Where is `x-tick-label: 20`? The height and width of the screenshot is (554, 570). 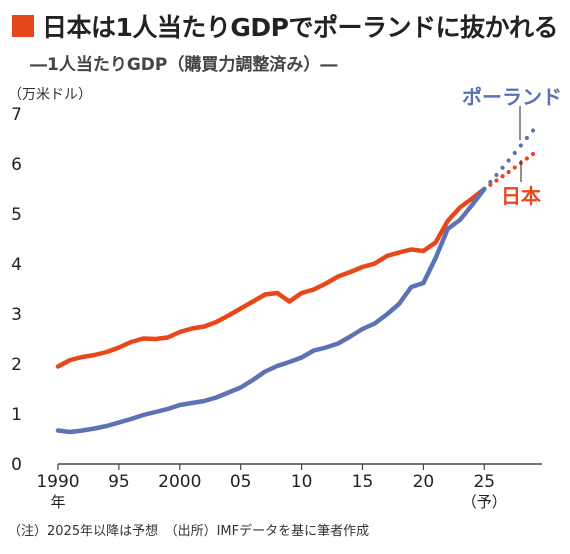
x-tick-label: 20 is located at coordinates (424, 482).